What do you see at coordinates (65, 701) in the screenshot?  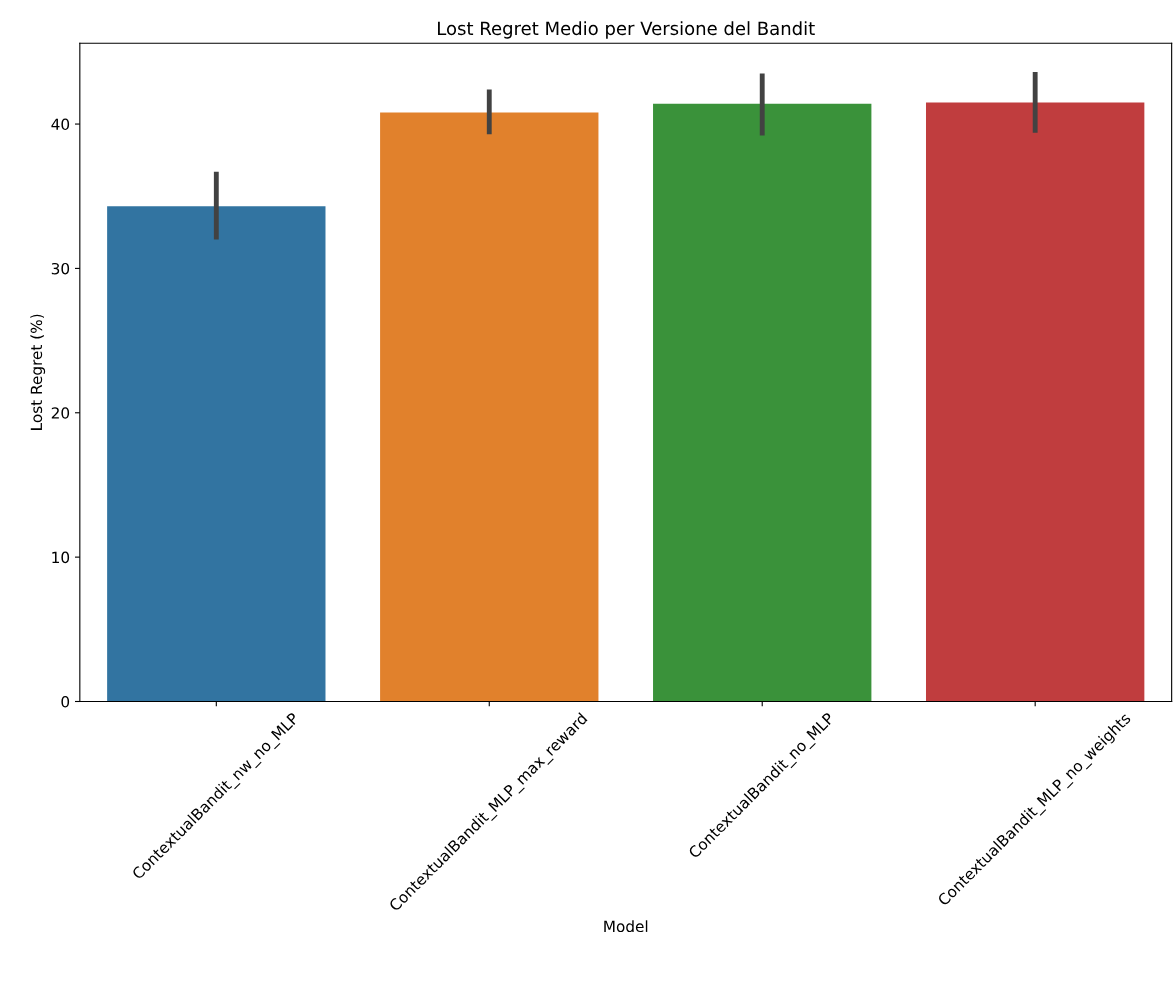 I see `y-tick-label: 0` at bounding box center [65, 701].